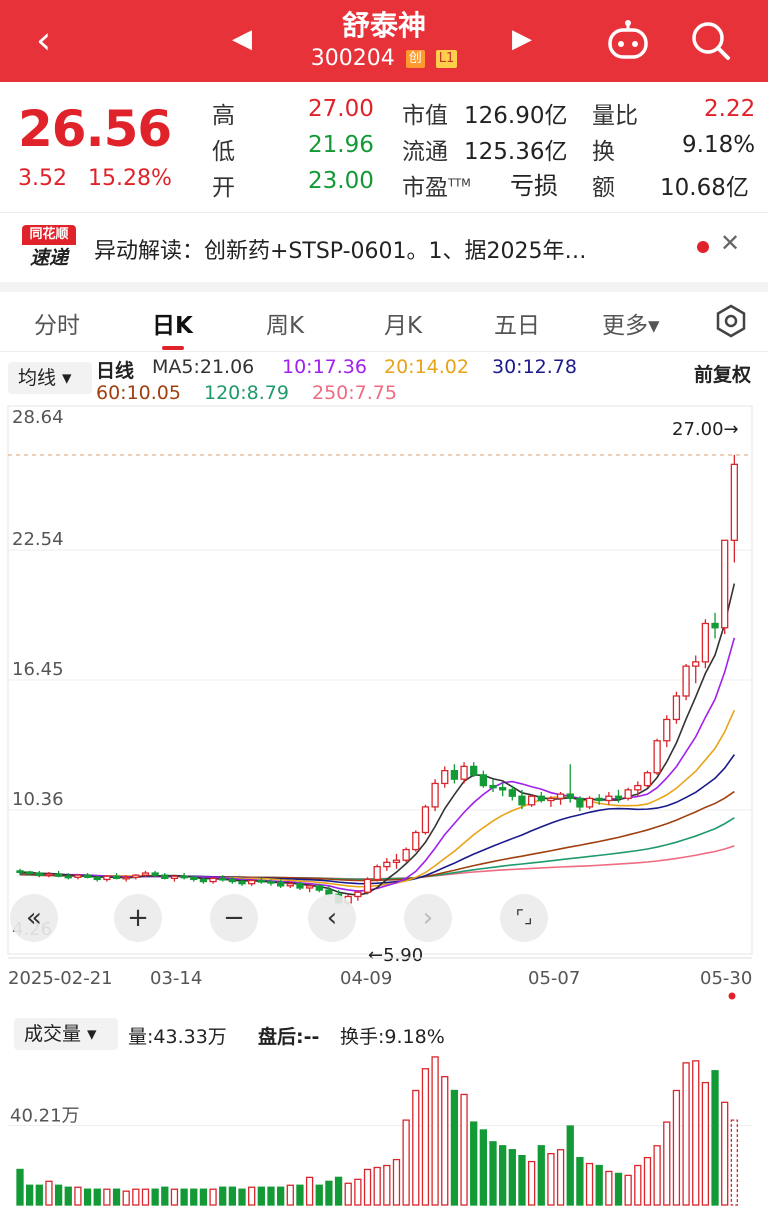 The width and height of the screenshot is (768, 1211). I want to click on ma-selector-button: 均线 ▾, so click(50, 378).